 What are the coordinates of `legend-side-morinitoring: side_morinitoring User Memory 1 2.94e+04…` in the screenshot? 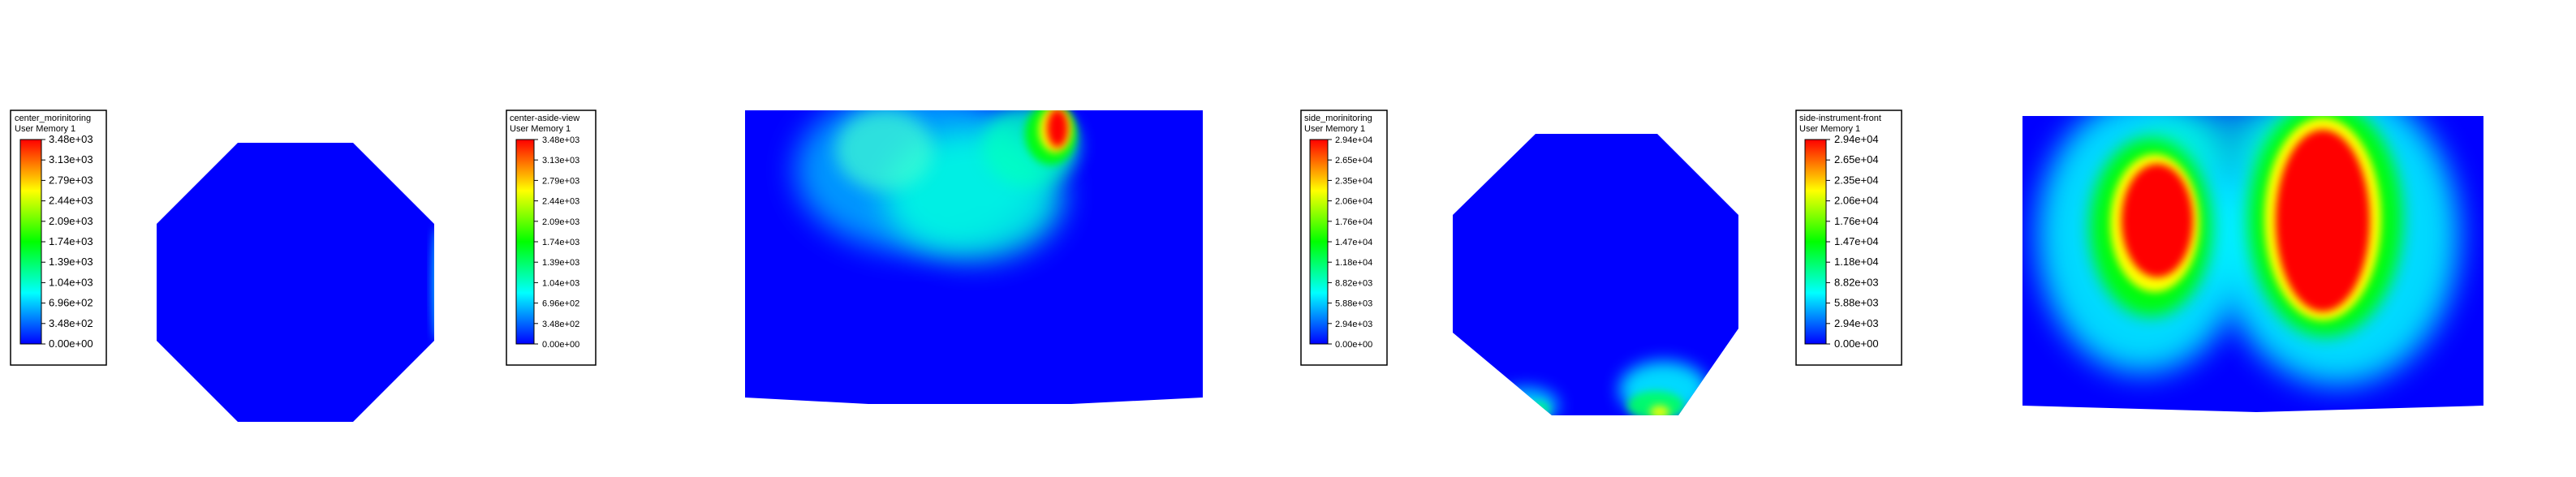 It's located at (1344, 238).